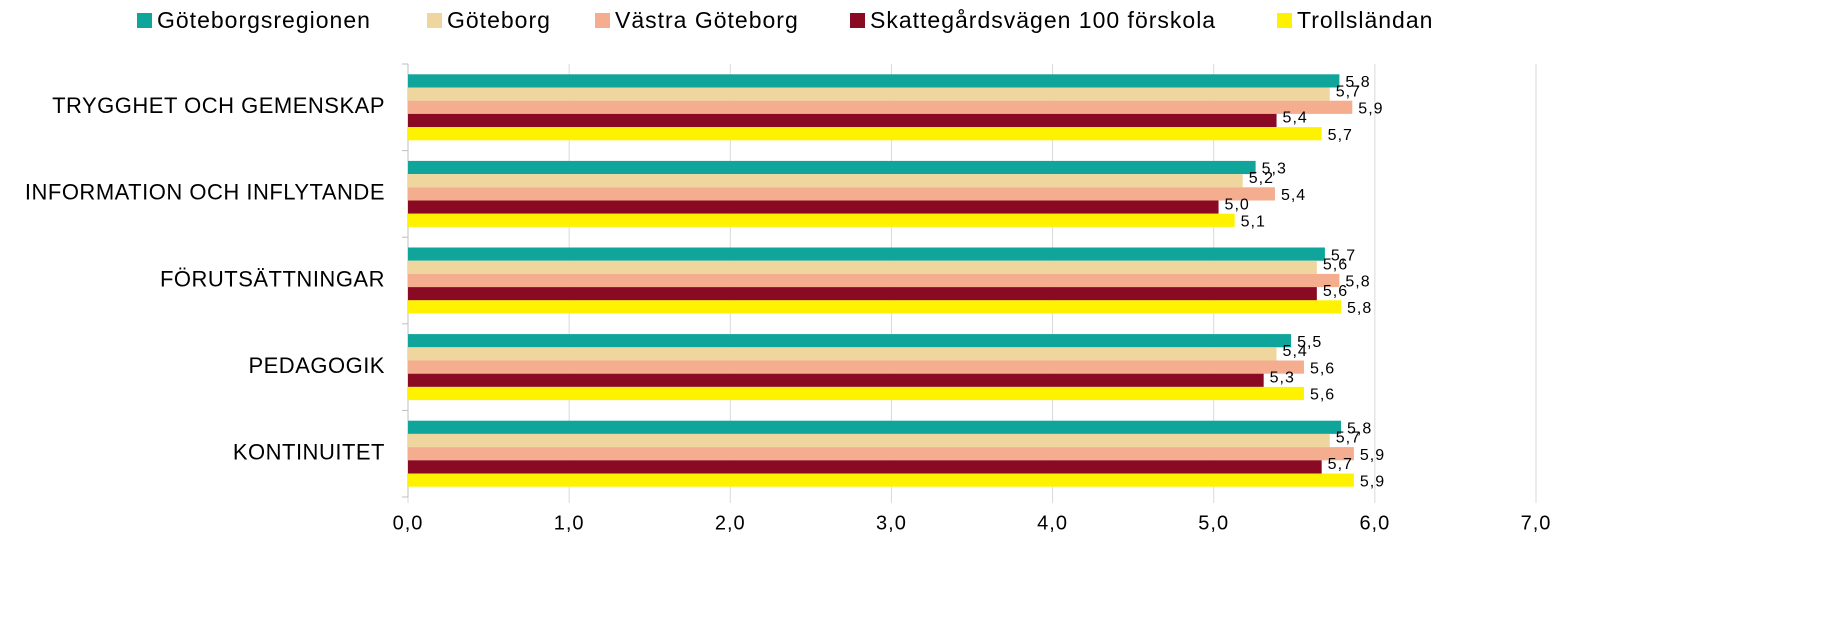 The image size is (1827, 625). I want to click on legend-label: Västra Göteborg, so click(707, 20).